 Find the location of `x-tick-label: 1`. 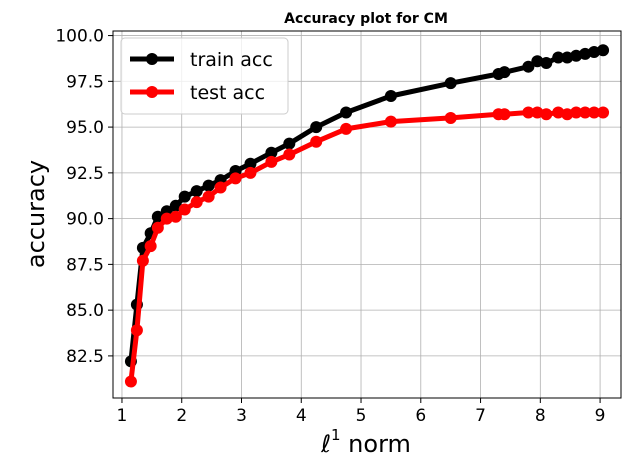

x-tick-label: 1 is located at coordinates (122, 416).